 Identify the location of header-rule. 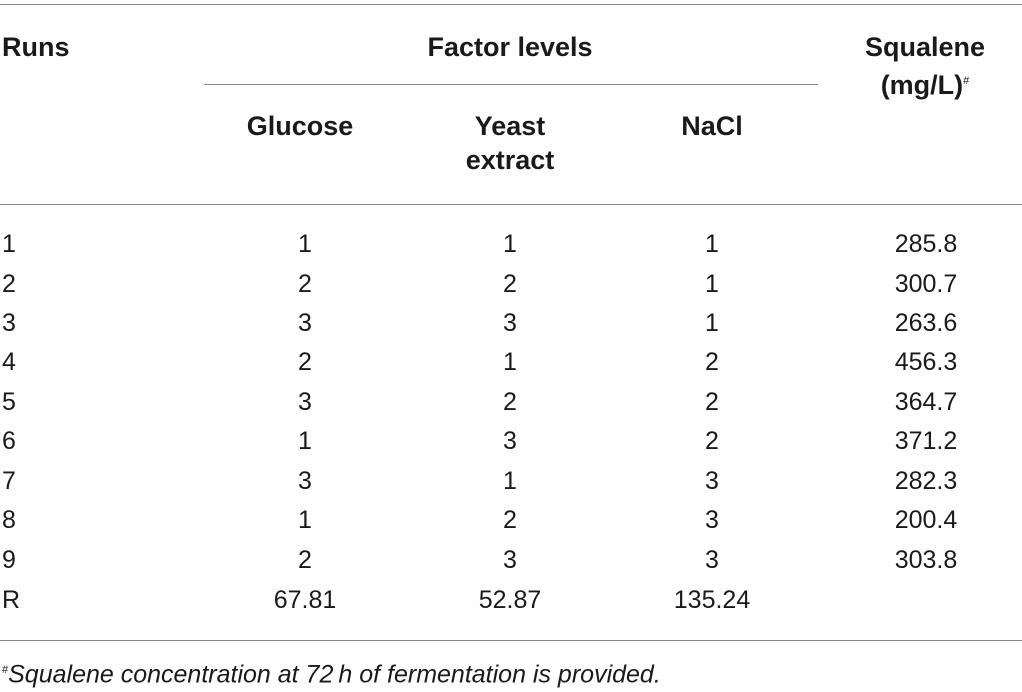
(511, 204).